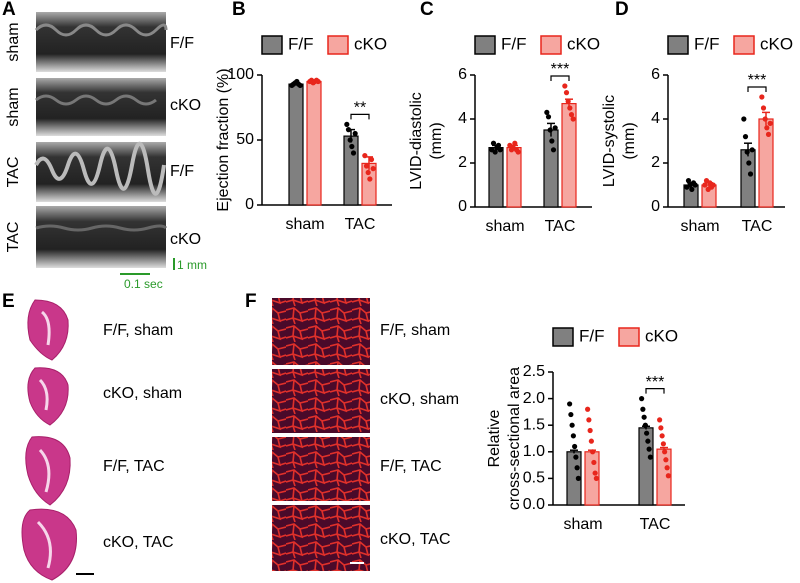 The height and width of the screenshot is (583, 800). Describe the element at coordinates (104, 143) in the screenshot. I see `echo-images` at that location.